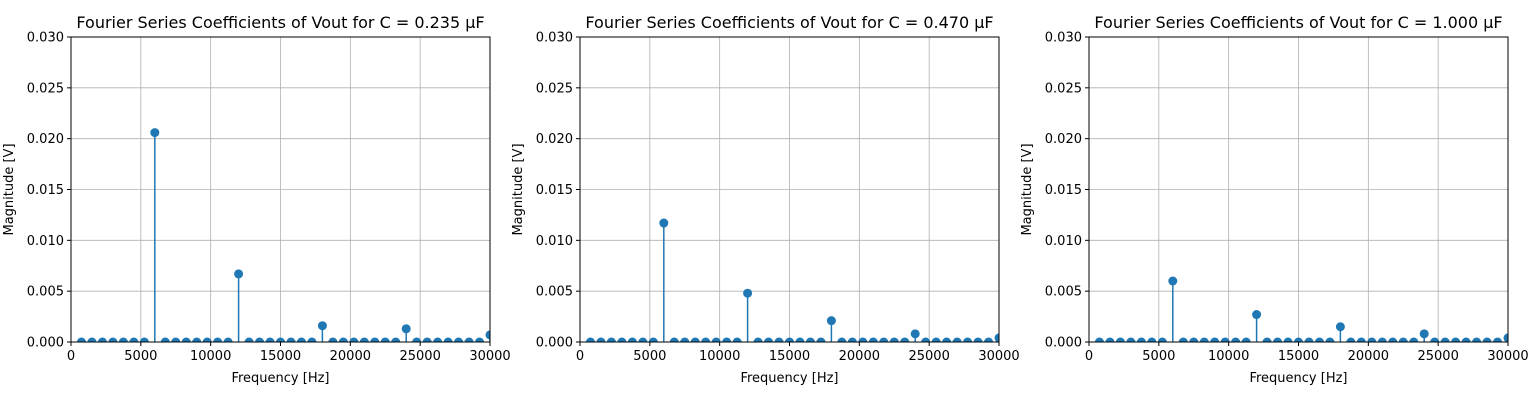 The height and width of the screenshot is (400, 1539). What do you see at coordinates (554, 190) in the screenshot?
I see `y-tick-label: 0.015` at bounding box center [554, 190].